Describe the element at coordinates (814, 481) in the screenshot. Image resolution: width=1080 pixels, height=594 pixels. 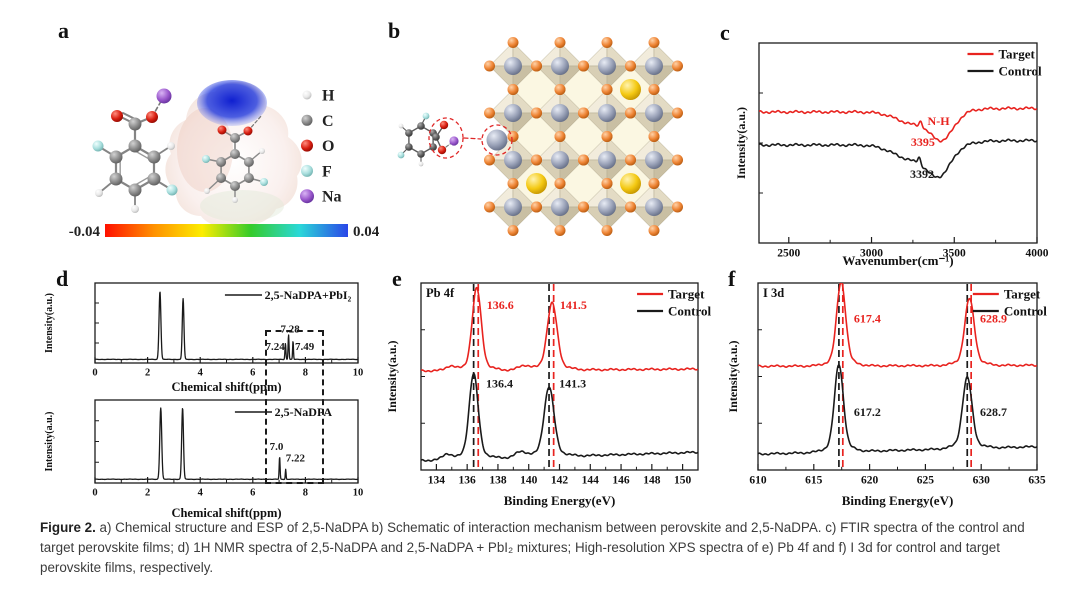
I see `chart-text: 615` at that location.